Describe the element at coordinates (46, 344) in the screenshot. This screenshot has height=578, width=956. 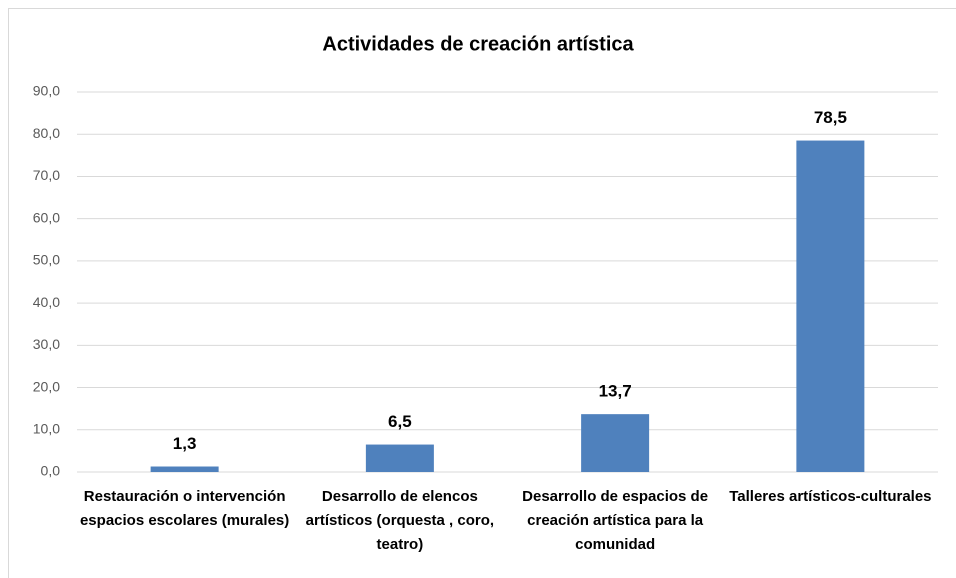
I see `y-tick-label: 30,0` at that location.